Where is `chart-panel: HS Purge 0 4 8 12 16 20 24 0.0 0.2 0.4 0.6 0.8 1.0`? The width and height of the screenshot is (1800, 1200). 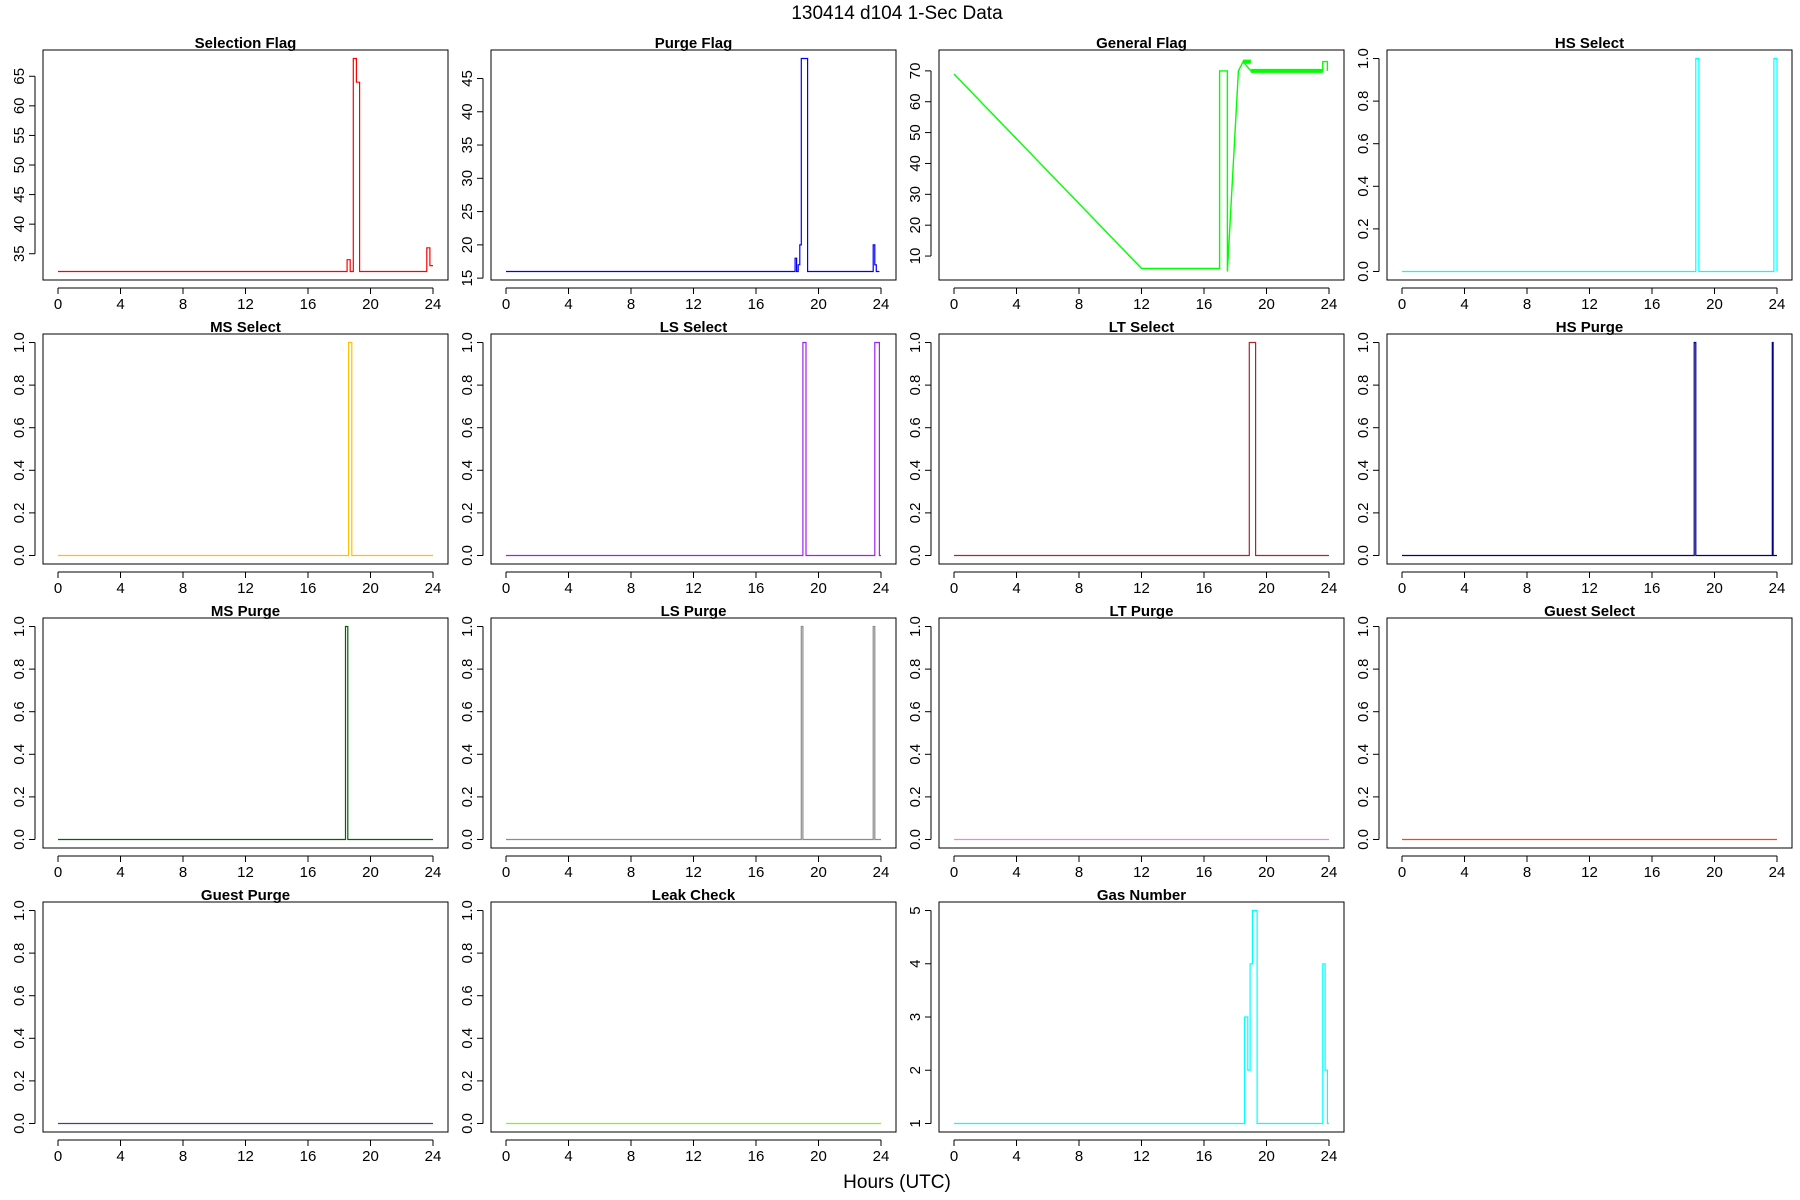 chart-panel: HS Purge 0 4 8 12 16 20 24 0.0 0.2 0.4 0.6 0.8 1.0 is located at coordinates (1574, 458).